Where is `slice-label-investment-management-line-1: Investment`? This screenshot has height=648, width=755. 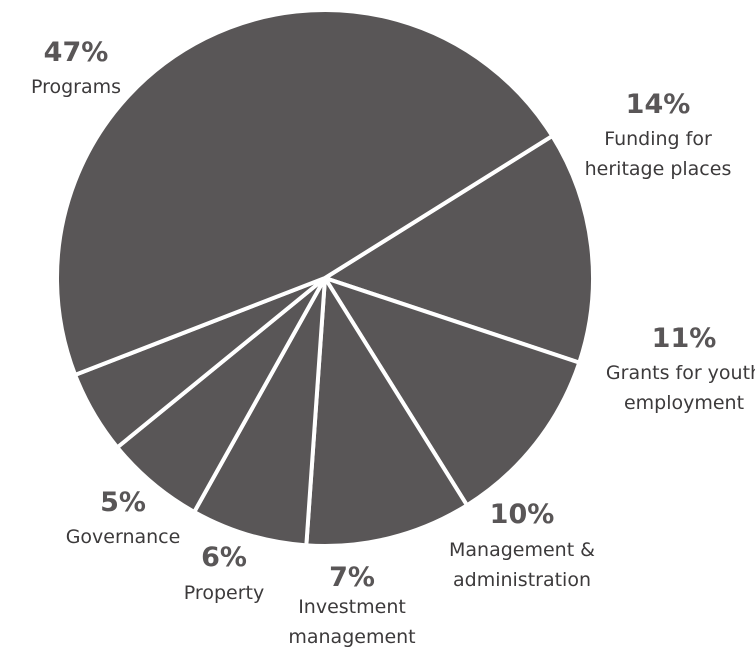
slice-label-investment-management-line-1: Investment is located at coordinates (352, 607).